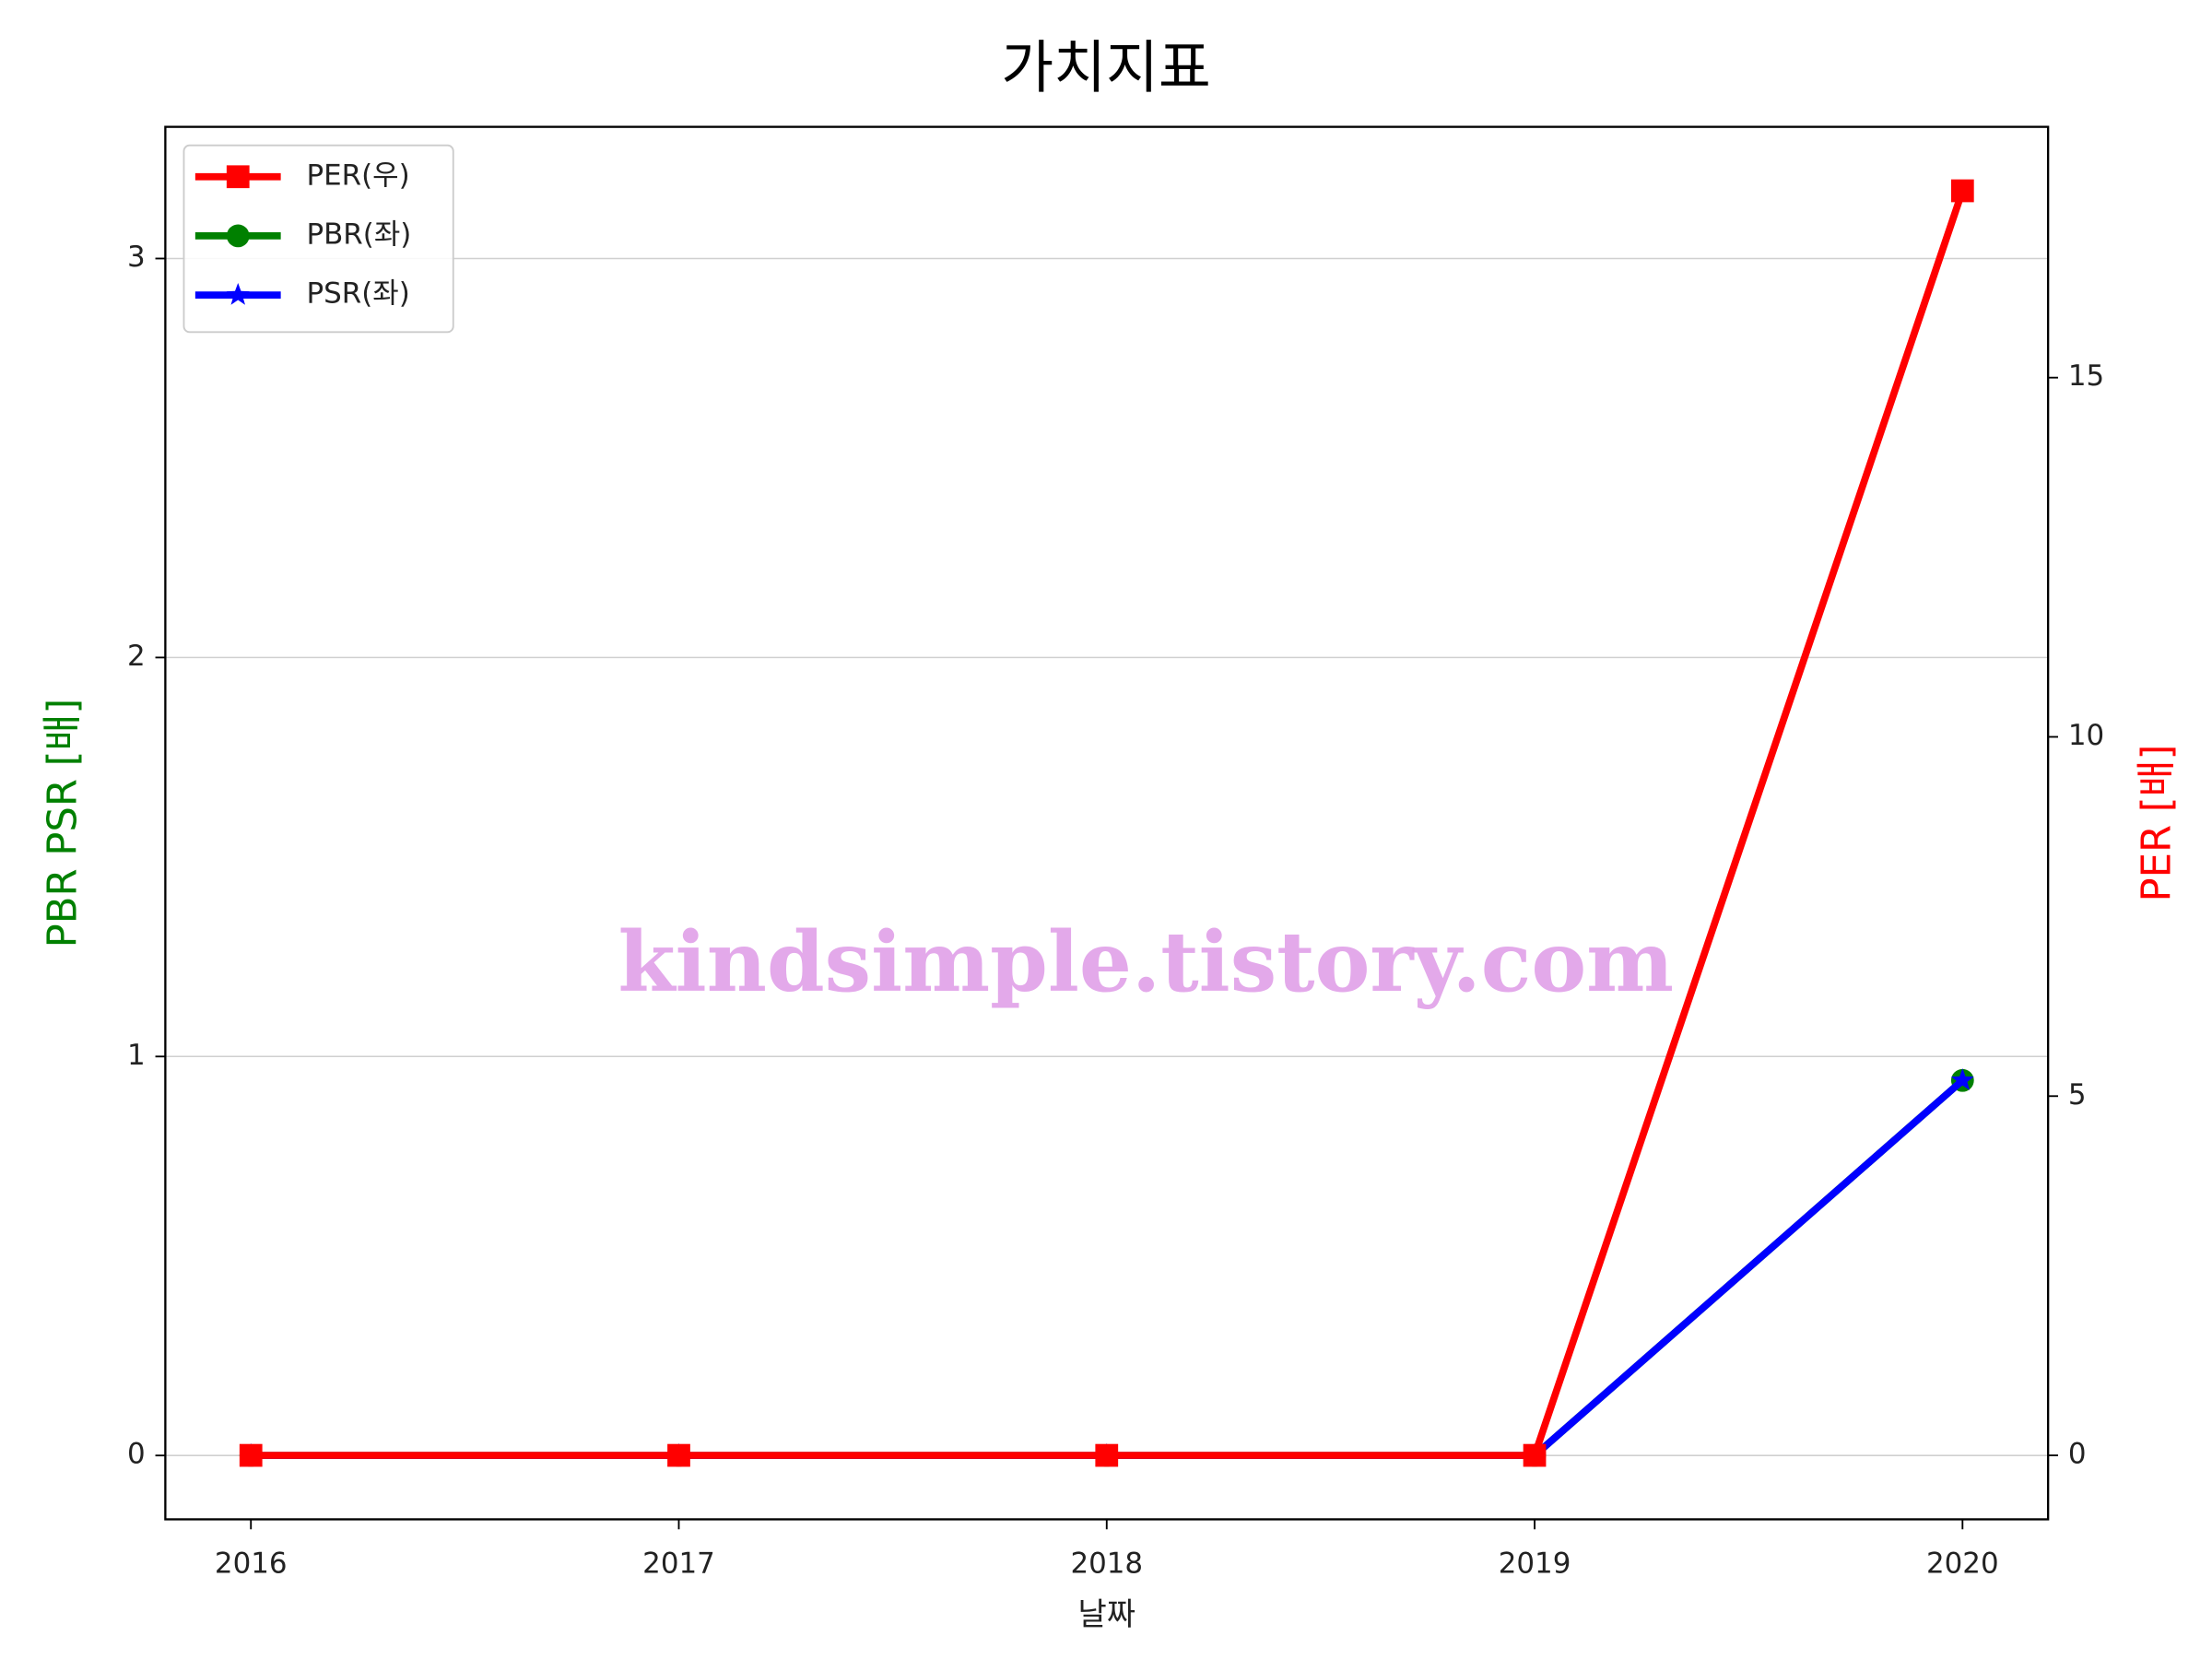 This screenshot has height=1659, width=2212. I want to click on y2-tick-label: 5, so click(2077, 1095).